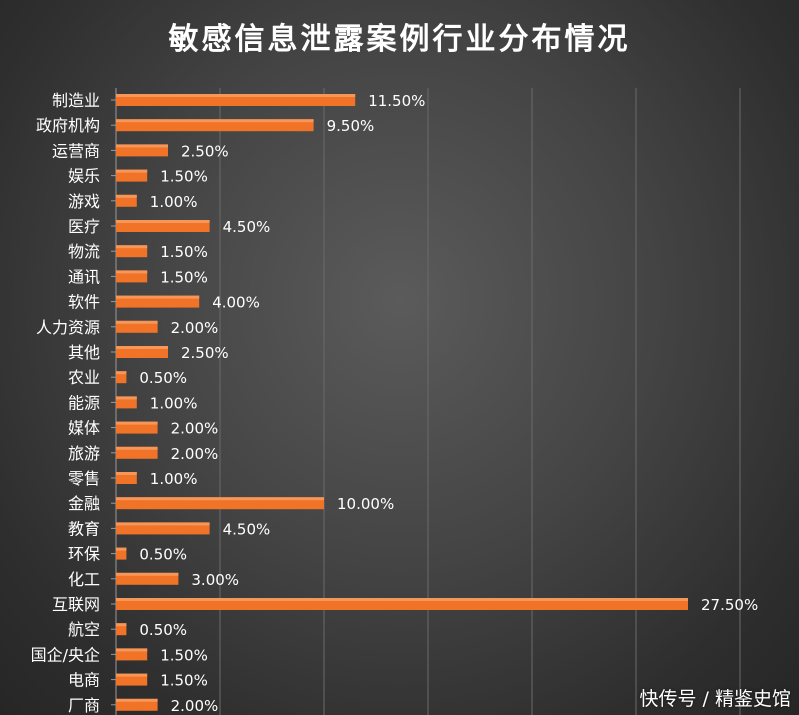 This screenshot has width=799, height=715. What do you see at coordinates (76, 604) in the screenshot?
I see `category-label: 互联网` at bounding box center [76, 604].